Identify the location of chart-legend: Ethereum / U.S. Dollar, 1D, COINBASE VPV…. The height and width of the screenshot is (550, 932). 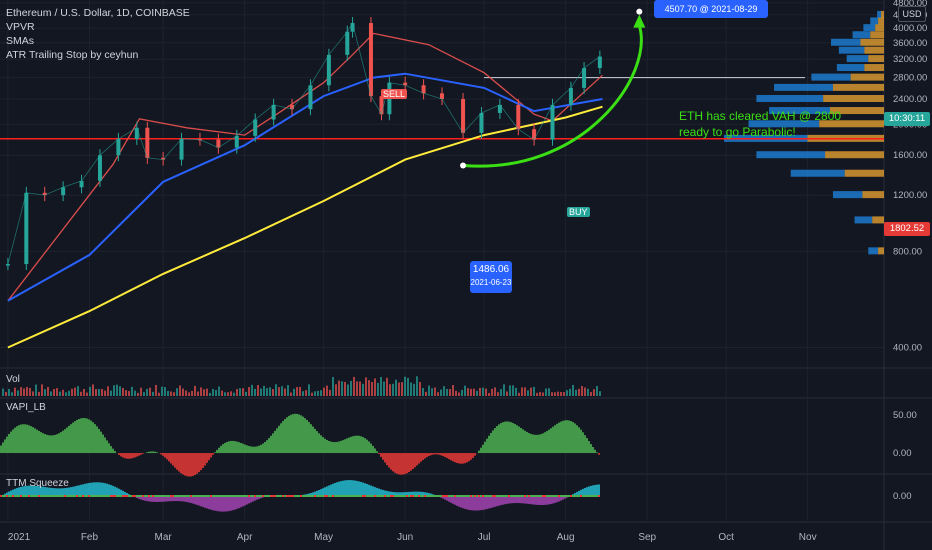
(98, 34).